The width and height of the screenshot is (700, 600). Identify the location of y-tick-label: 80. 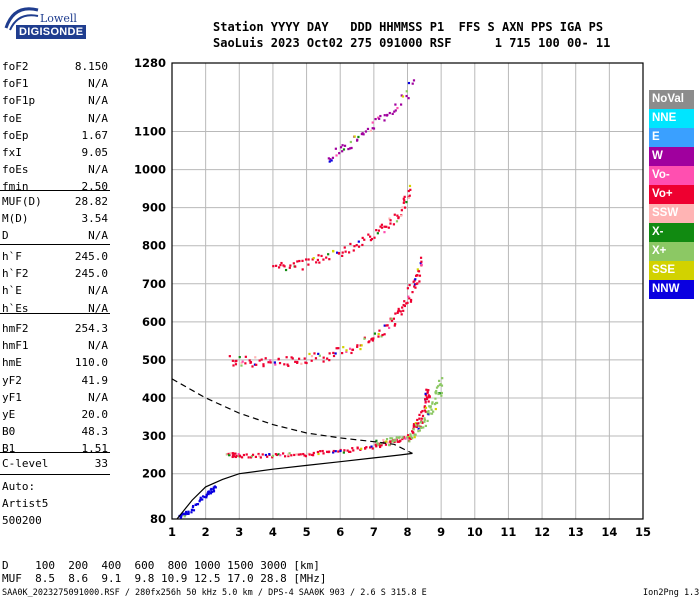
(158, 519).